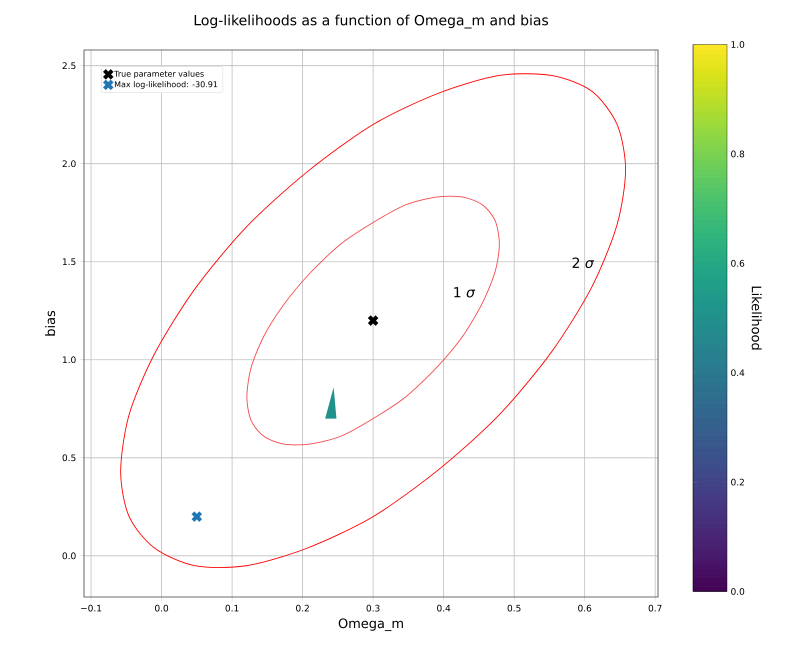  I want to click on x-tick-label: 0.0, so click(161, 608).